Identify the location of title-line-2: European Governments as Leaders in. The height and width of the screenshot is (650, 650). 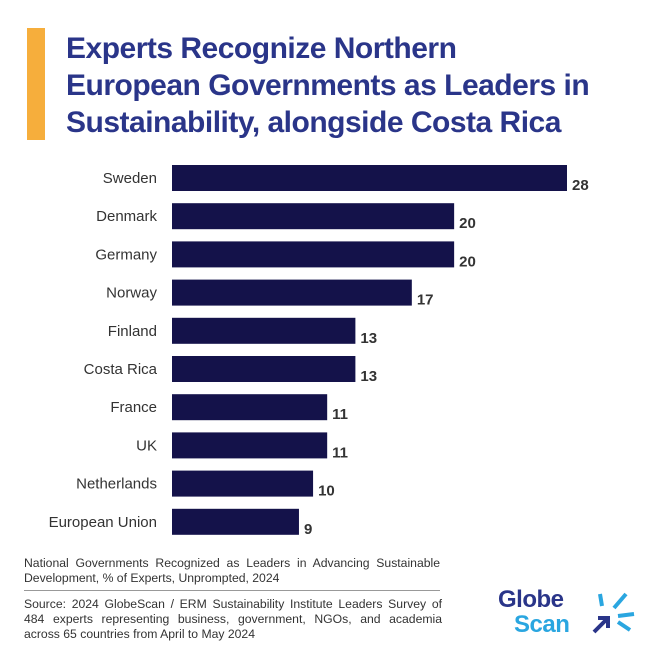
(328, 85).